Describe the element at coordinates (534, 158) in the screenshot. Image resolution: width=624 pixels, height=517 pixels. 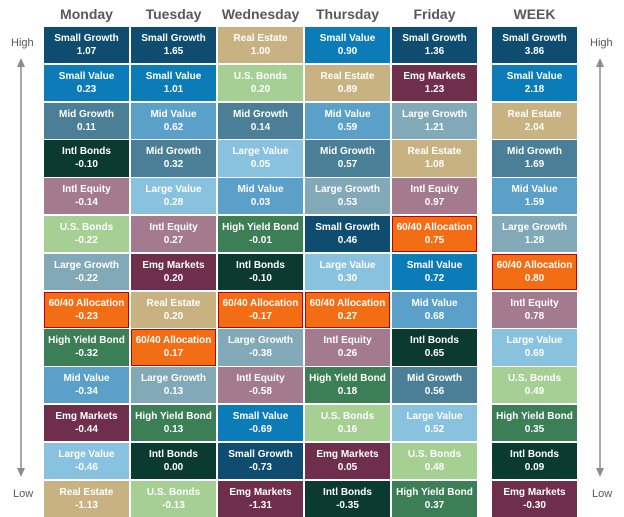
I see `table-cell: Mid Growth 1.69` at that location.